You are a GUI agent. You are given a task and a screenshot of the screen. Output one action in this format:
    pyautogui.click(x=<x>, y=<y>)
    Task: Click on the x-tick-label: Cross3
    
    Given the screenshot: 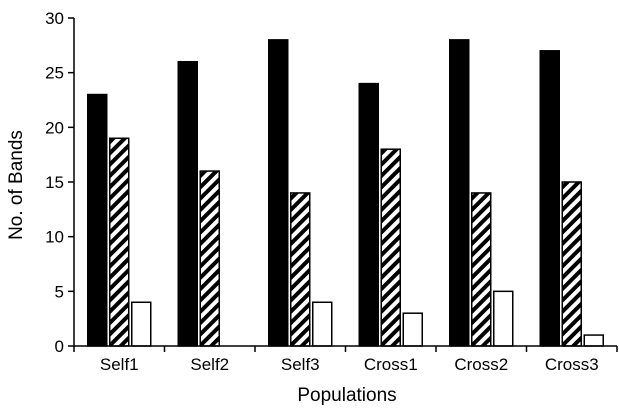 What is the action you would take?
    pyautogui.click(x=572, y=364)
    